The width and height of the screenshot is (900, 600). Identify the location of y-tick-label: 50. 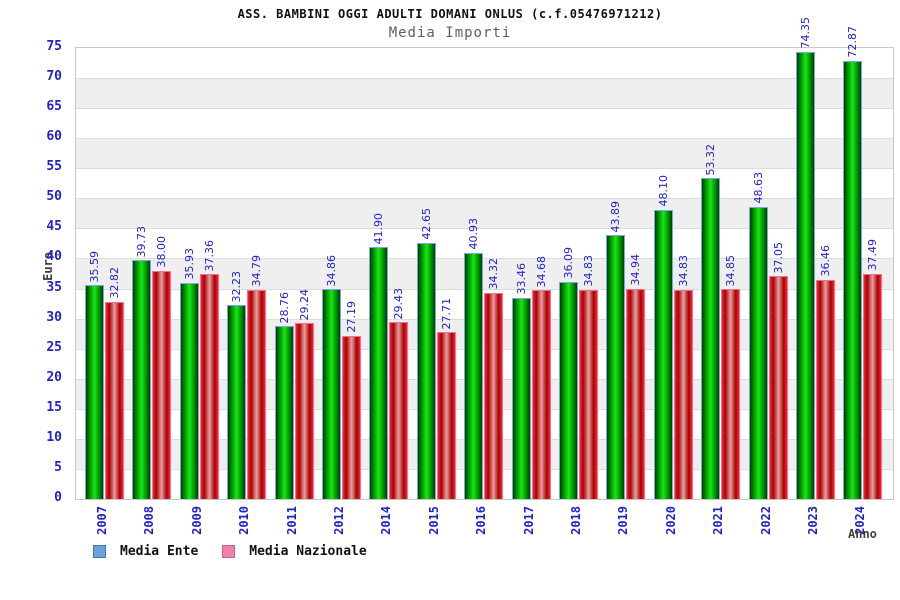
(54, 197).